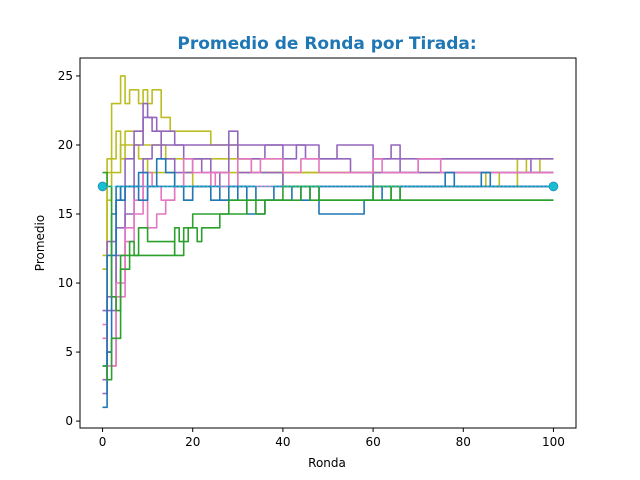 The width and height of the screenshot is (640, 480). What do you see at coordinates (463, 442) in the screenshot?
I see `x-tick-label: 80` at bounding box center [463, 442].